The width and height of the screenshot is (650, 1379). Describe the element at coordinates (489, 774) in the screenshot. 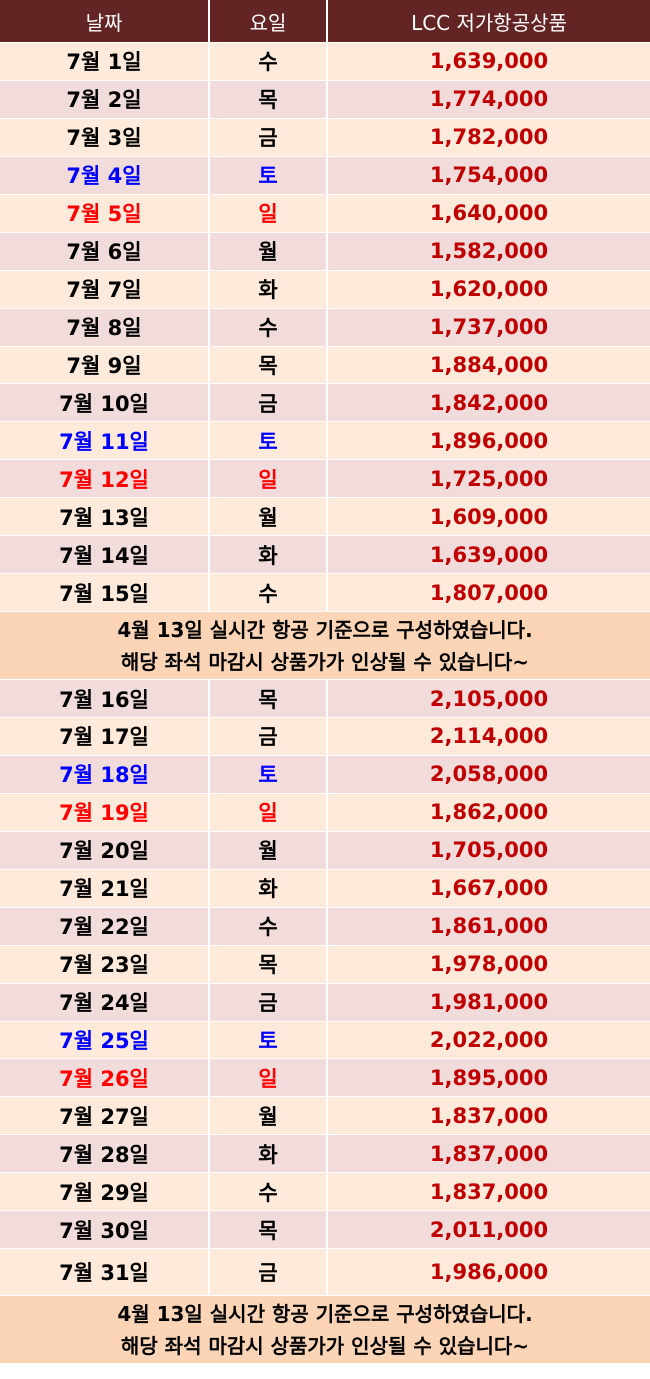

I see `price-cell: 2,058,000` at that location.